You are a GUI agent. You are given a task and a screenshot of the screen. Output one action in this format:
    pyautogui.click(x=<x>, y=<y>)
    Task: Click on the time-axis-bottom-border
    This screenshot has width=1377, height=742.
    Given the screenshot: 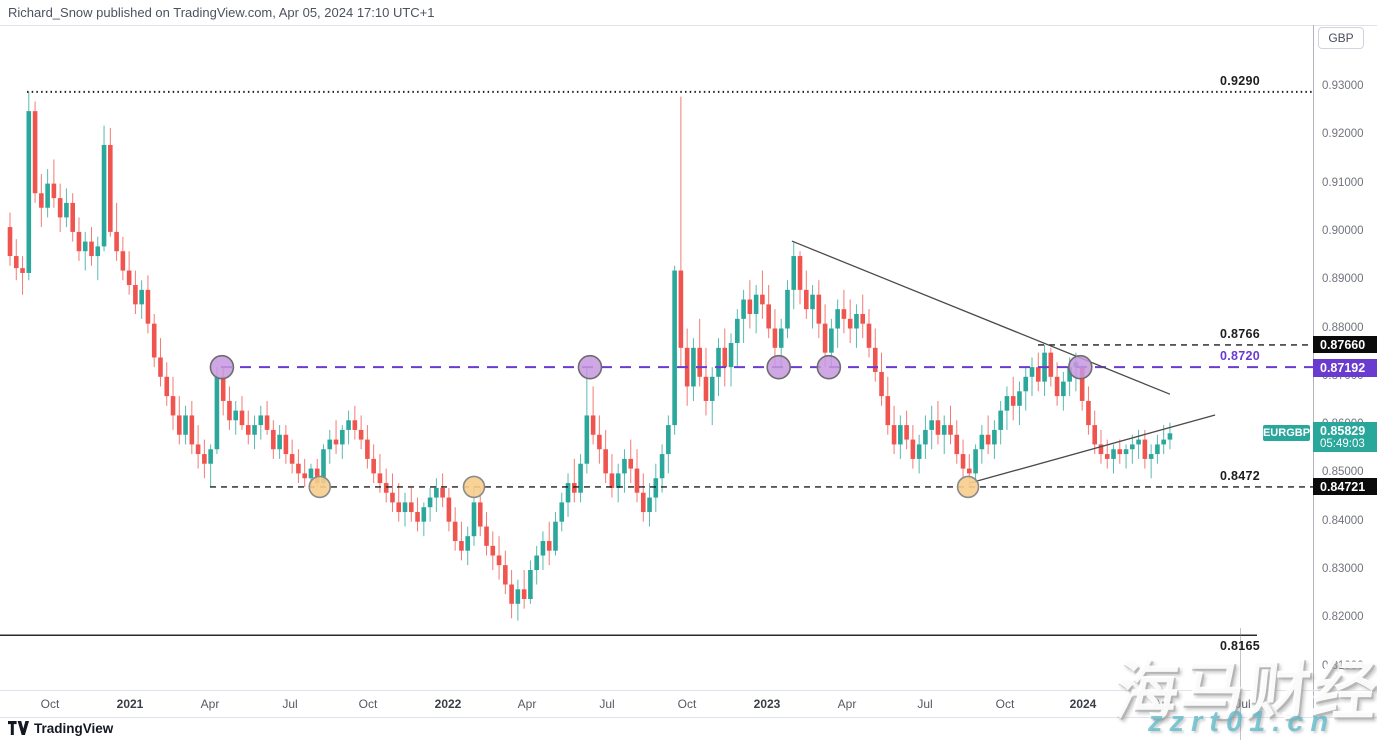 What is the action you would take?
    pyautogui.click(x=688, y=717)
    